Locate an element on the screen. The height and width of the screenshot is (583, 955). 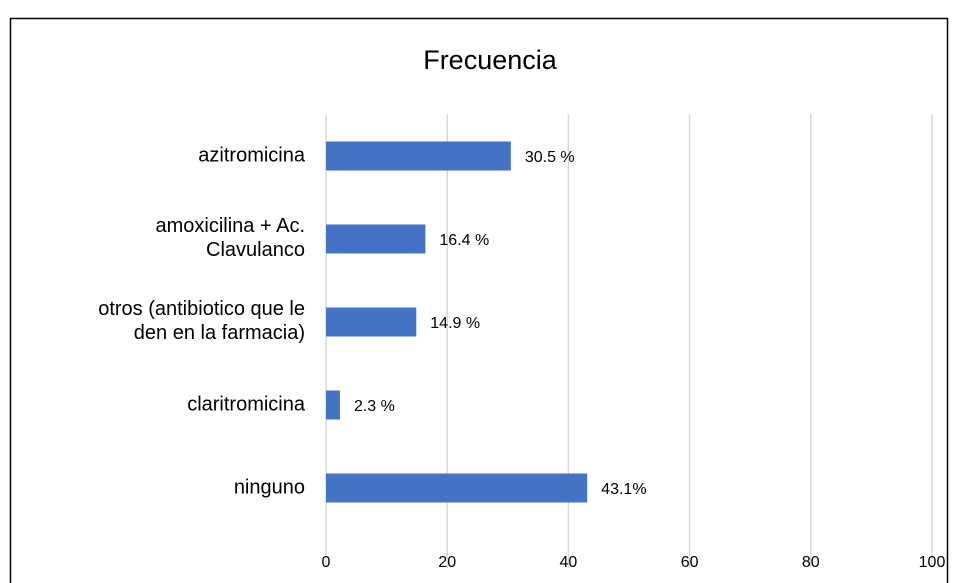
y-tick-label: amoxicilina + Ac. Clavulanco is located at coordinates (230, 238).